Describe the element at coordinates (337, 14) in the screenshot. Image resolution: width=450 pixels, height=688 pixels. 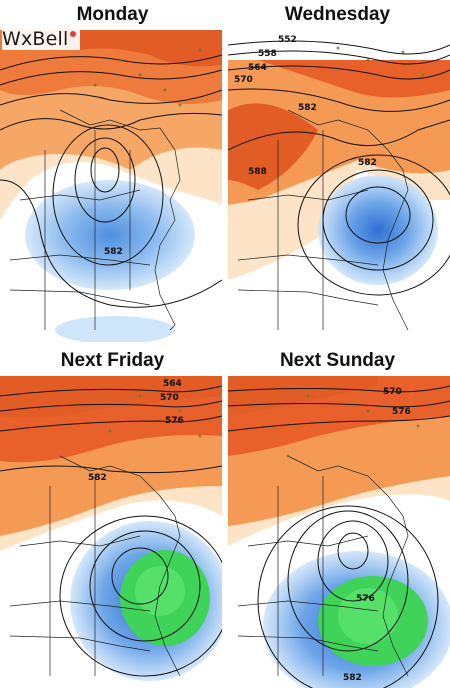
I see `panel-title-wednesday: Wednesday` at that location.